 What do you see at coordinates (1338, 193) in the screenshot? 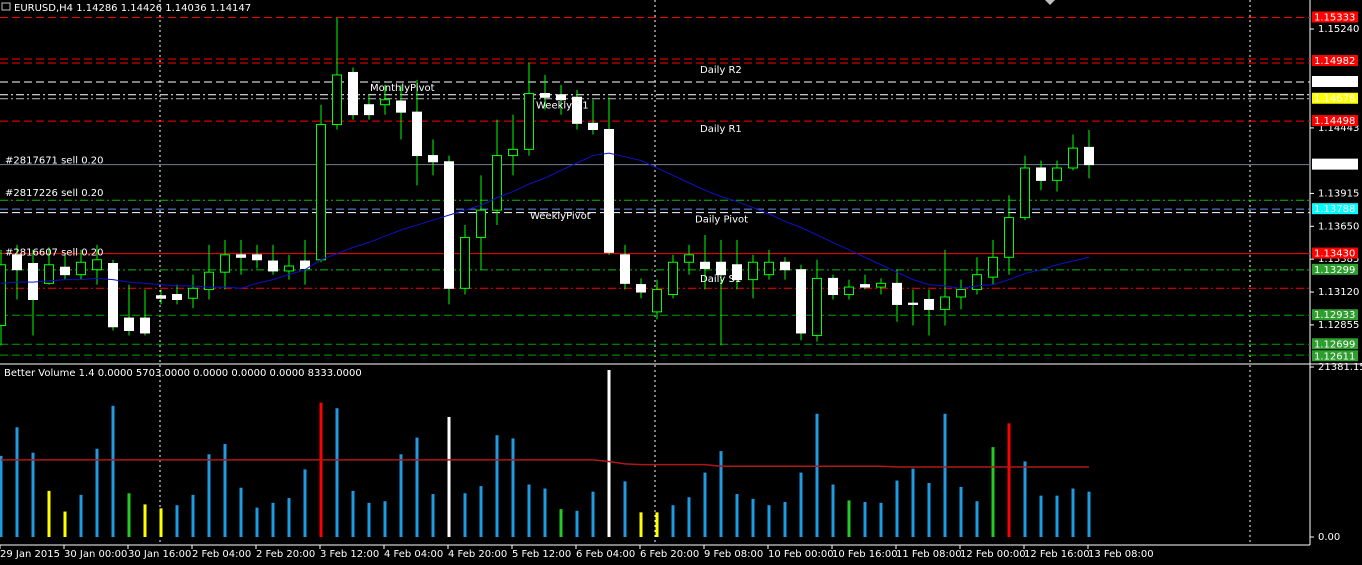
I see `y-tick-label: 1.13915` at bounding box center [1338, 193].